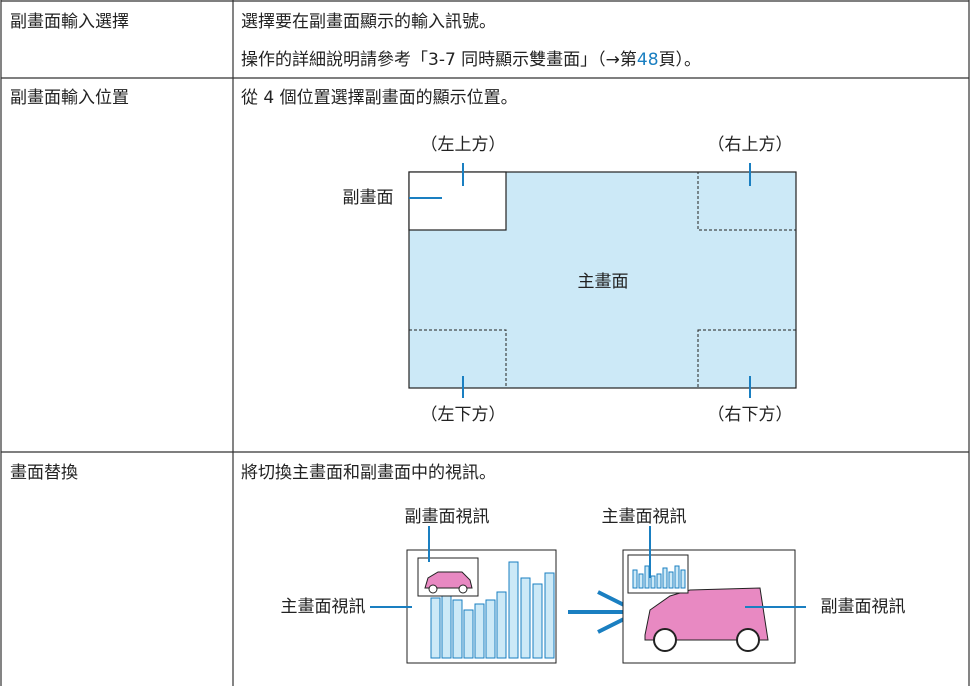 This screenshot has width=979, height=690. Describe the element at coordinates (368, 22) in the screenshot. I see `cell-text: 選擇要在副畫面顯示的輸入訊號。` at that location.